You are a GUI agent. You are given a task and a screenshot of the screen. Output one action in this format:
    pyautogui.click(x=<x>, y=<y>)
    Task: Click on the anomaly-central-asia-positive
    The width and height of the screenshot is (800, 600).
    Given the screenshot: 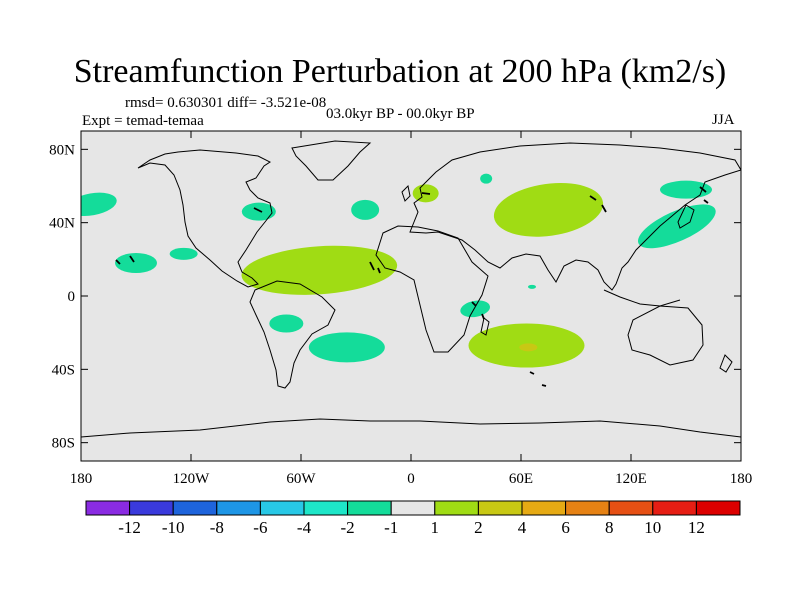 What is the action you would take?
    pyautogui.click(x=548, y=209)
    